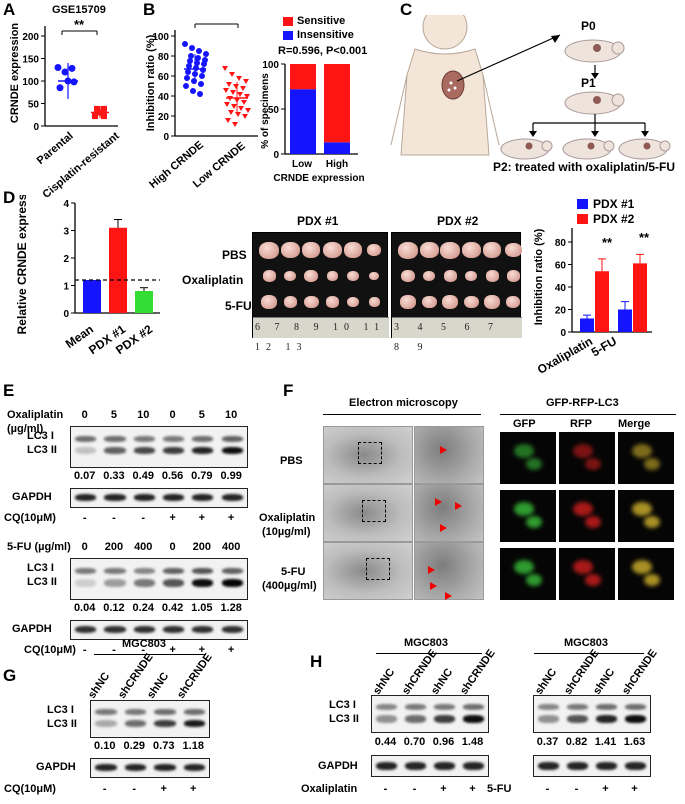 Image resolution: width=685 pixels, height=804 pixels. Describe the element at coordinates (105, 746) in the screenshot. I see `g-ratios-0: 0.10` at that location.